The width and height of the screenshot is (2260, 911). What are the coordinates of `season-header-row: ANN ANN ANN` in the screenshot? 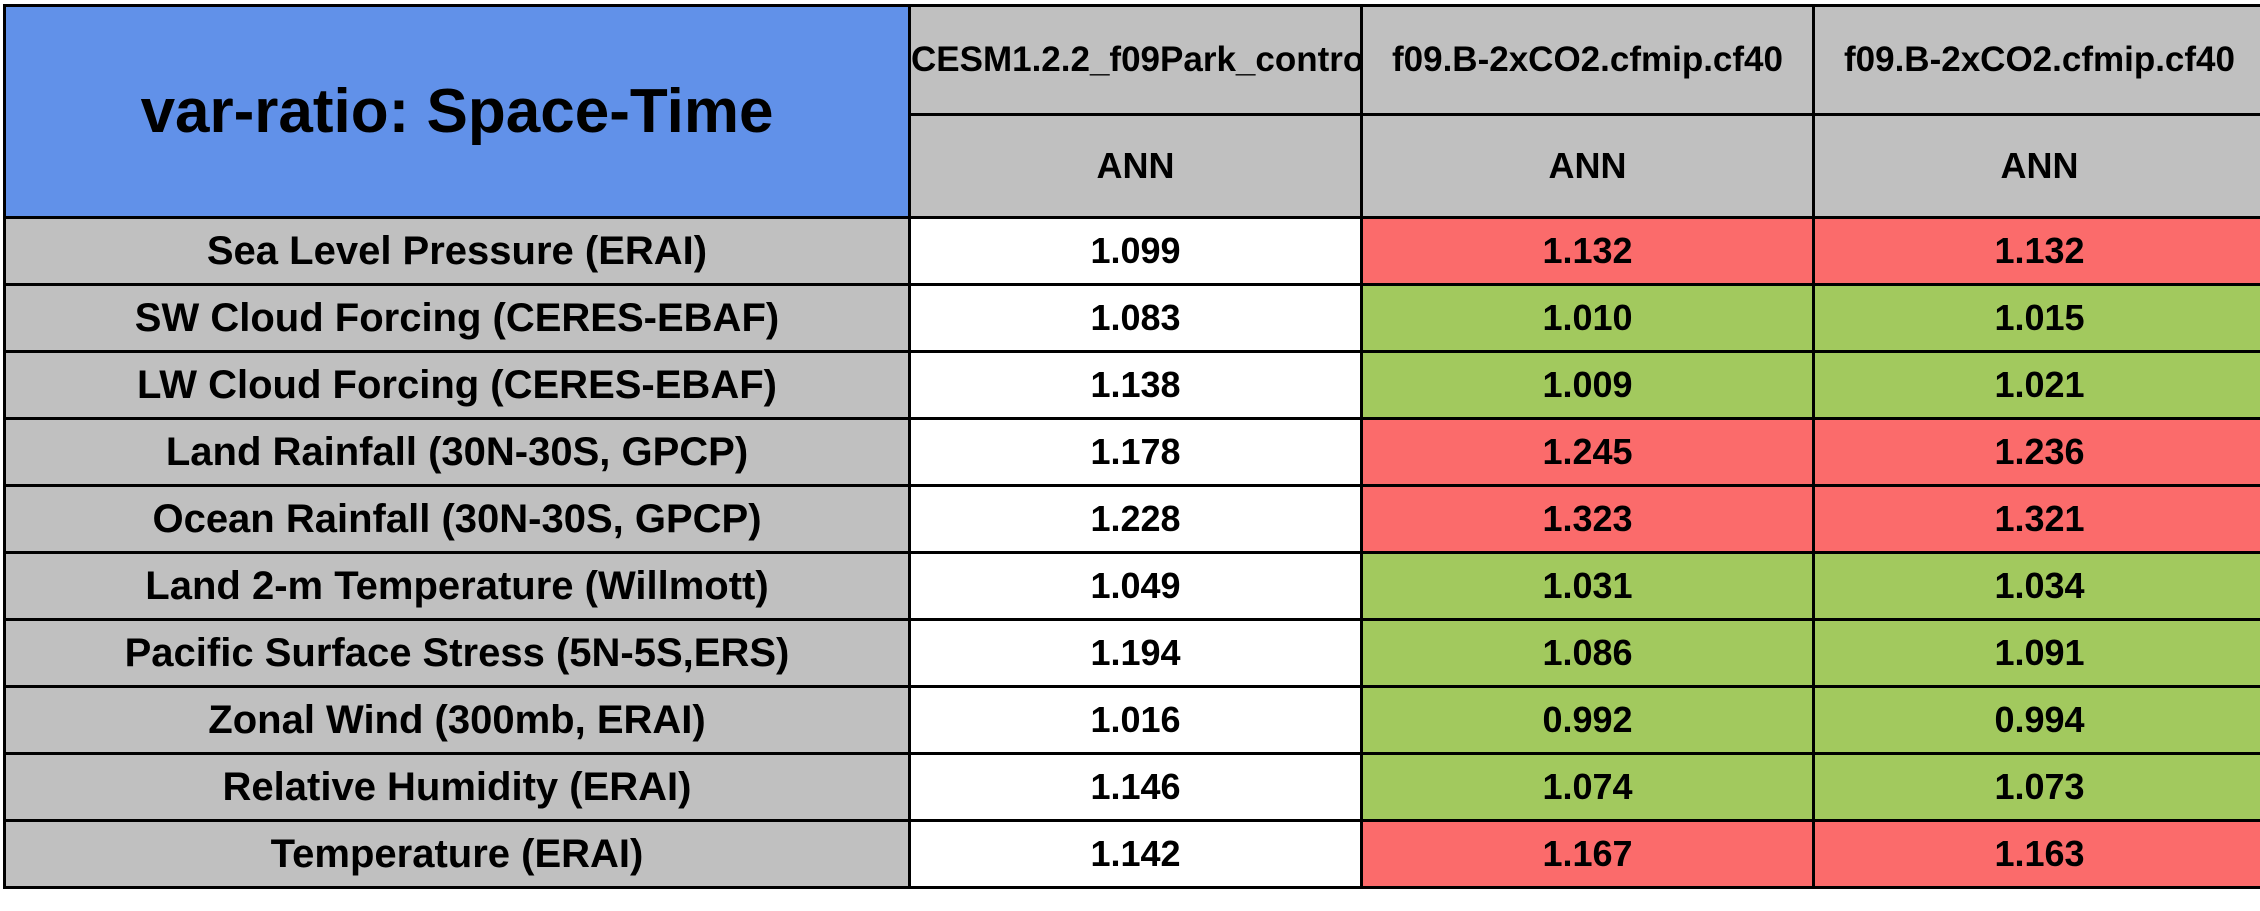 It's located at (1132, 166).